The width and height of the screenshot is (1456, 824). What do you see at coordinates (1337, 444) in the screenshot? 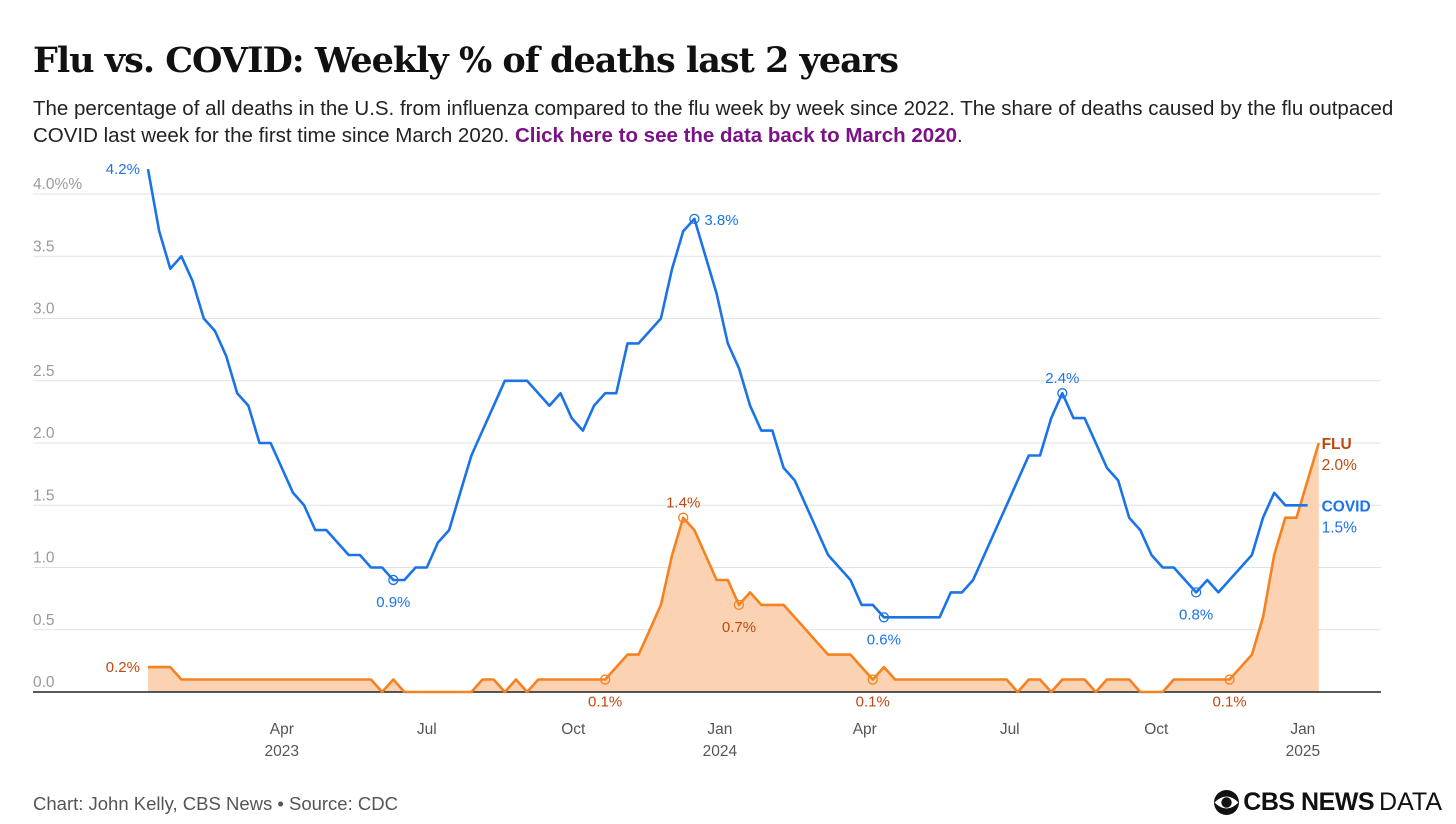
I see `flu-series-label: FLU` at bounding box center [1337, 444].